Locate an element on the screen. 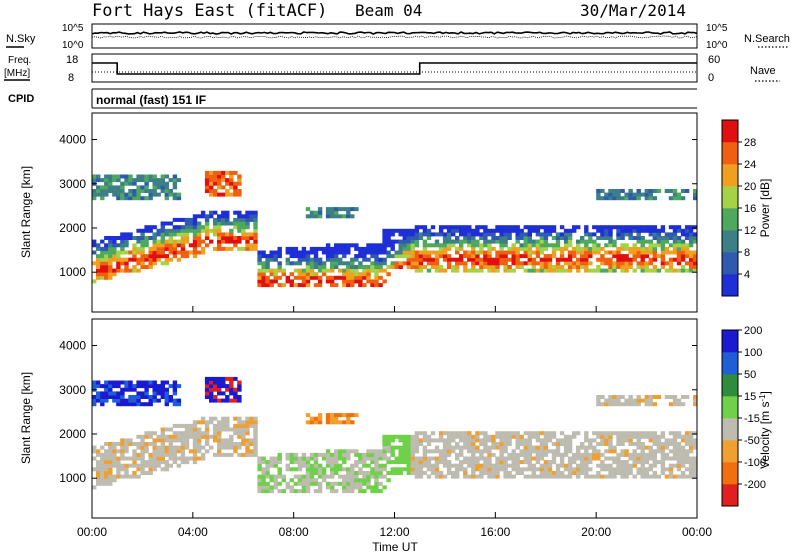  colorbar-segment is located at coordinates (730, 219).